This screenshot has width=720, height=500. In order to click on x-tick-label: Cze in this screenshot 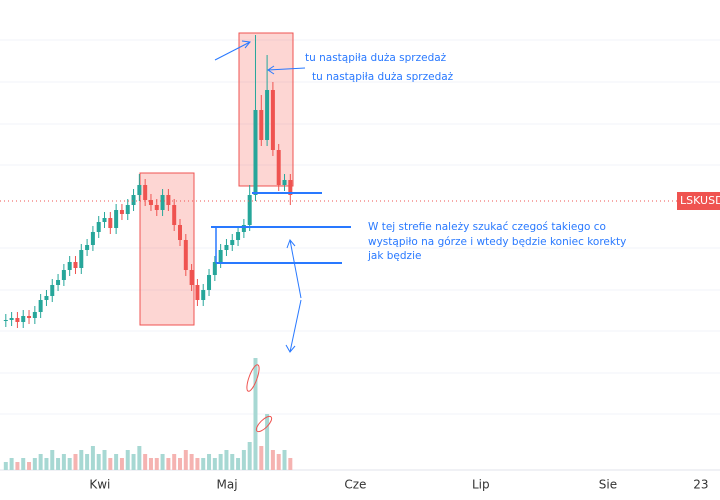, I will do `click(355, 485)`.